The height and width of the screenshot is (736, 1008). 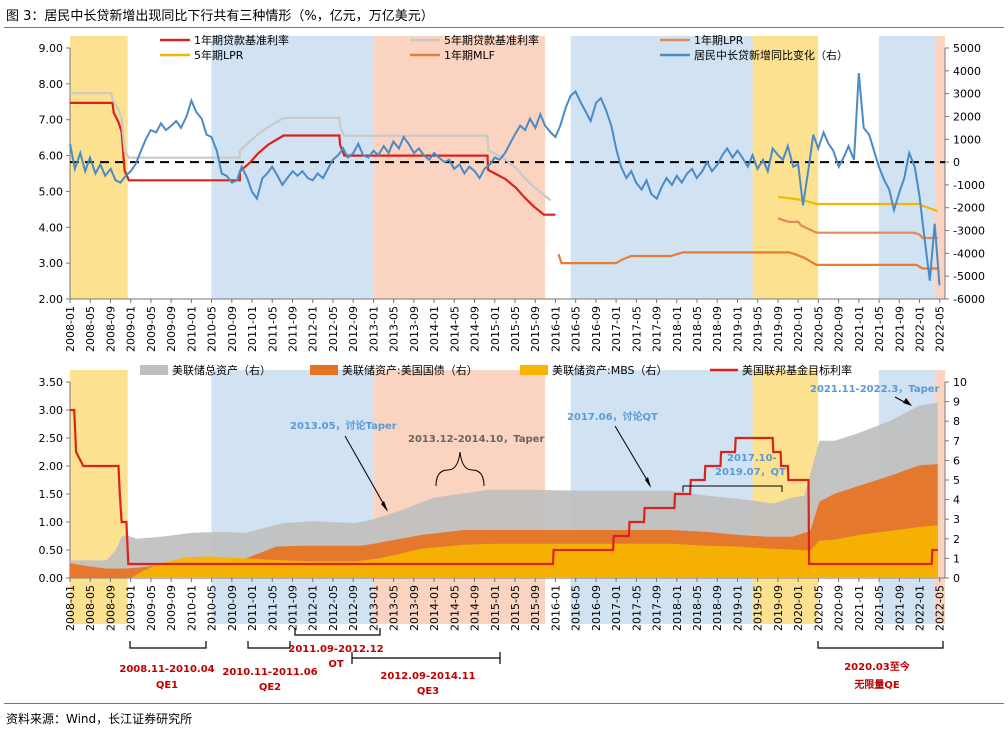 I want to click on annotation-brace-taper-2014, so click(x=460, y=469).